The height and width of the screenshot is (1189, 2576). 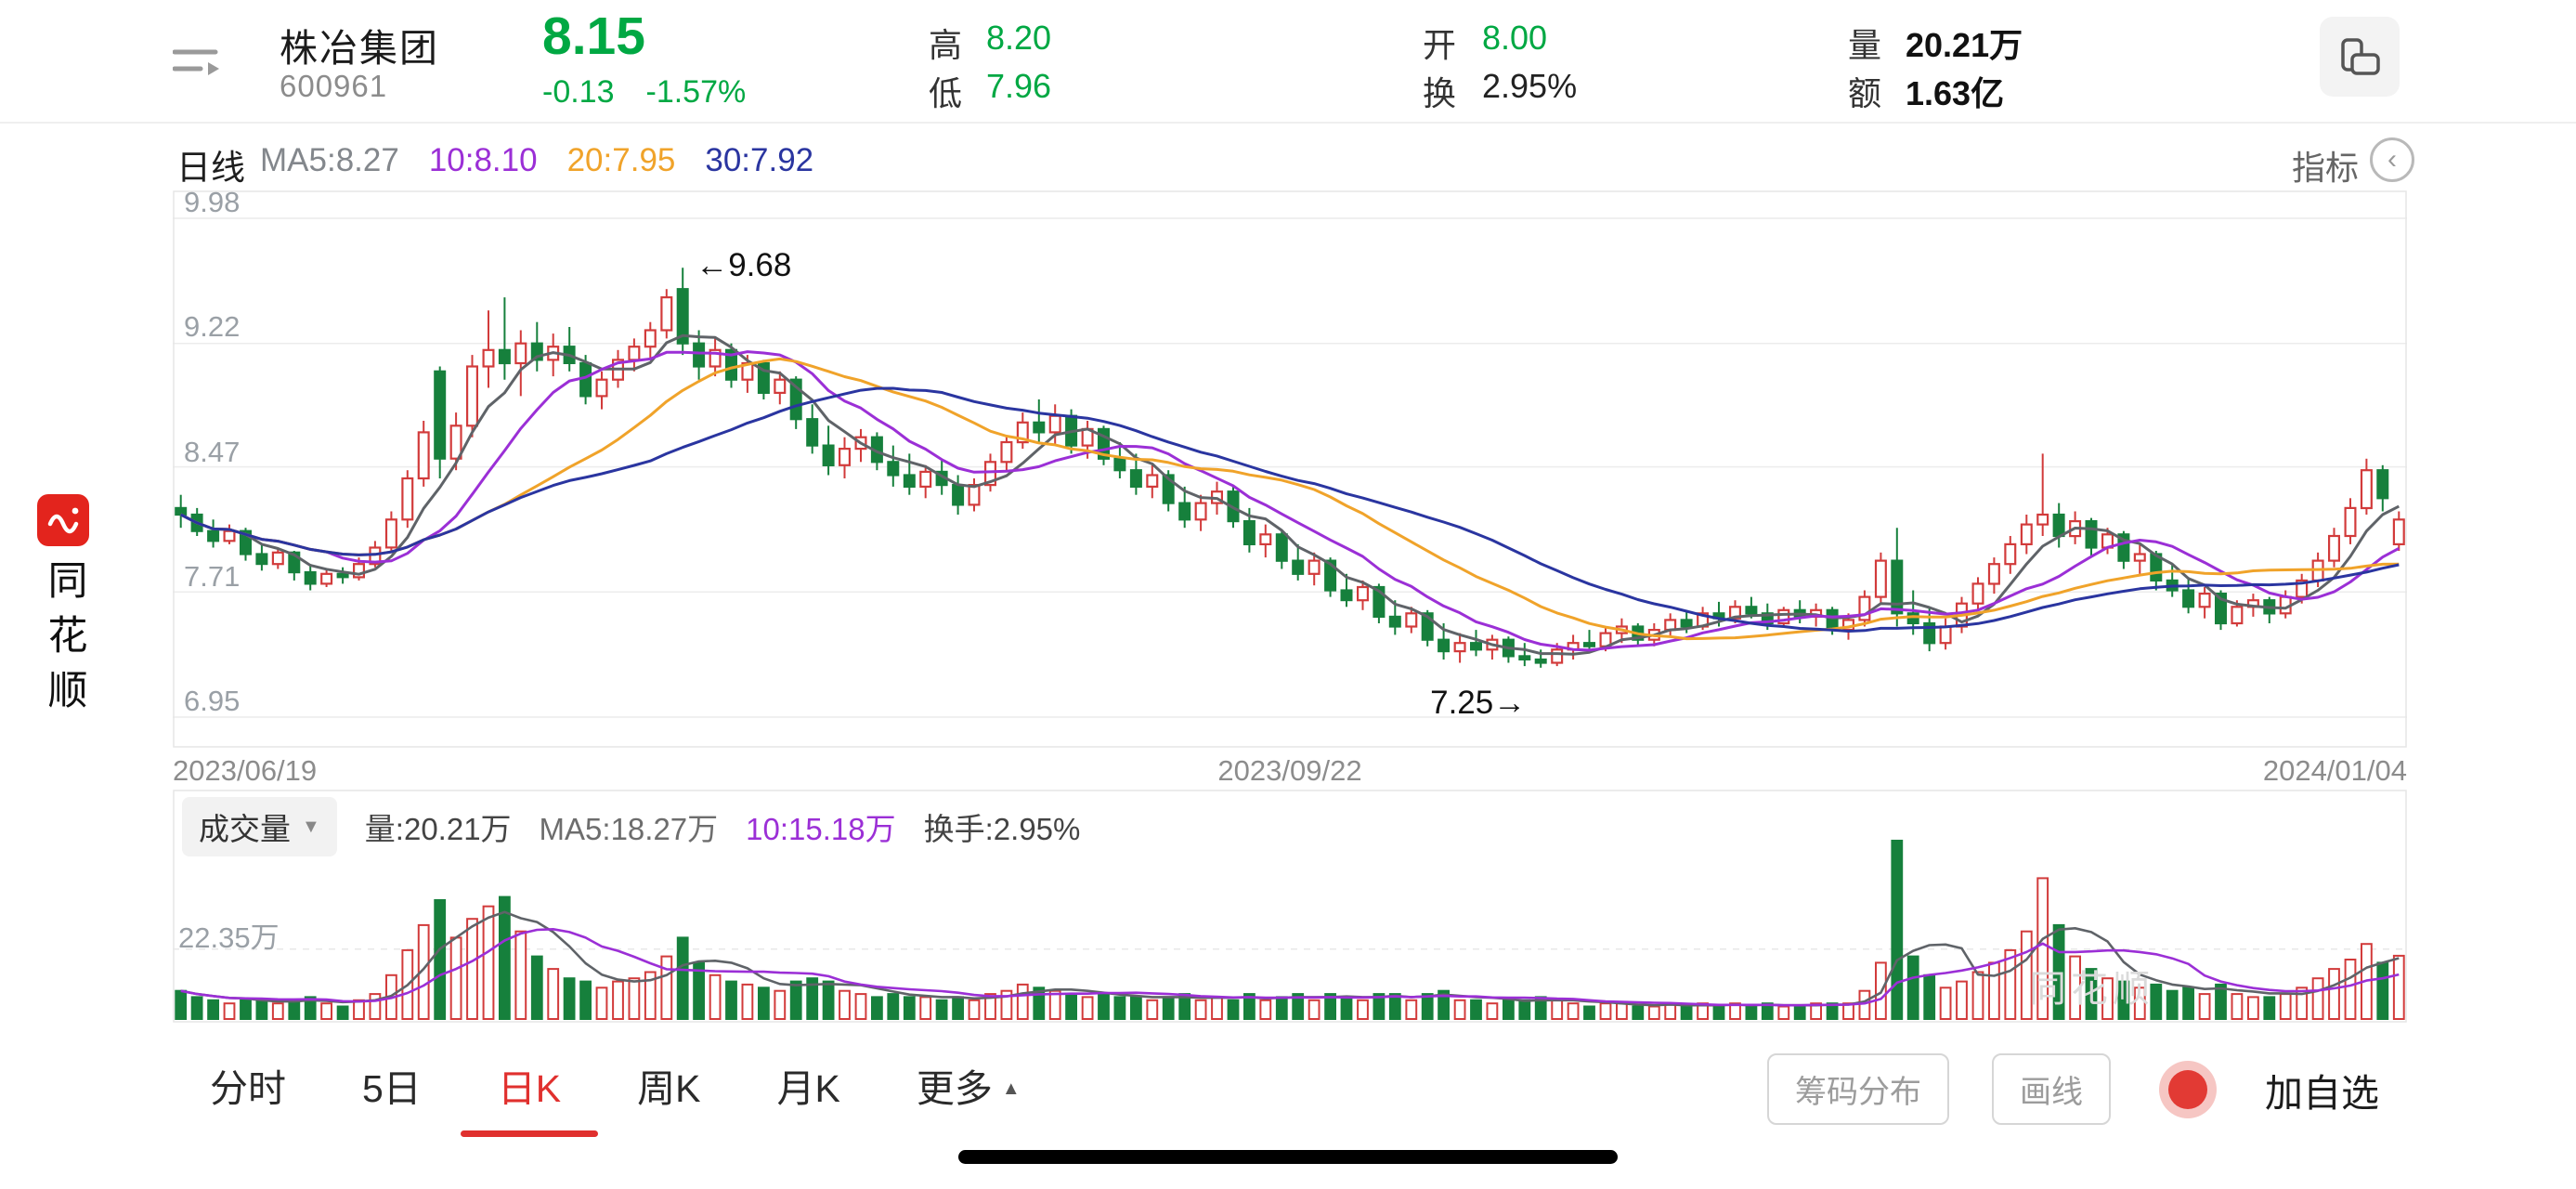 What do you see at coordinates (213, 452) in the screenshot?
I see `price-axis-tick: 8.47` at bounding box center [213, 452].